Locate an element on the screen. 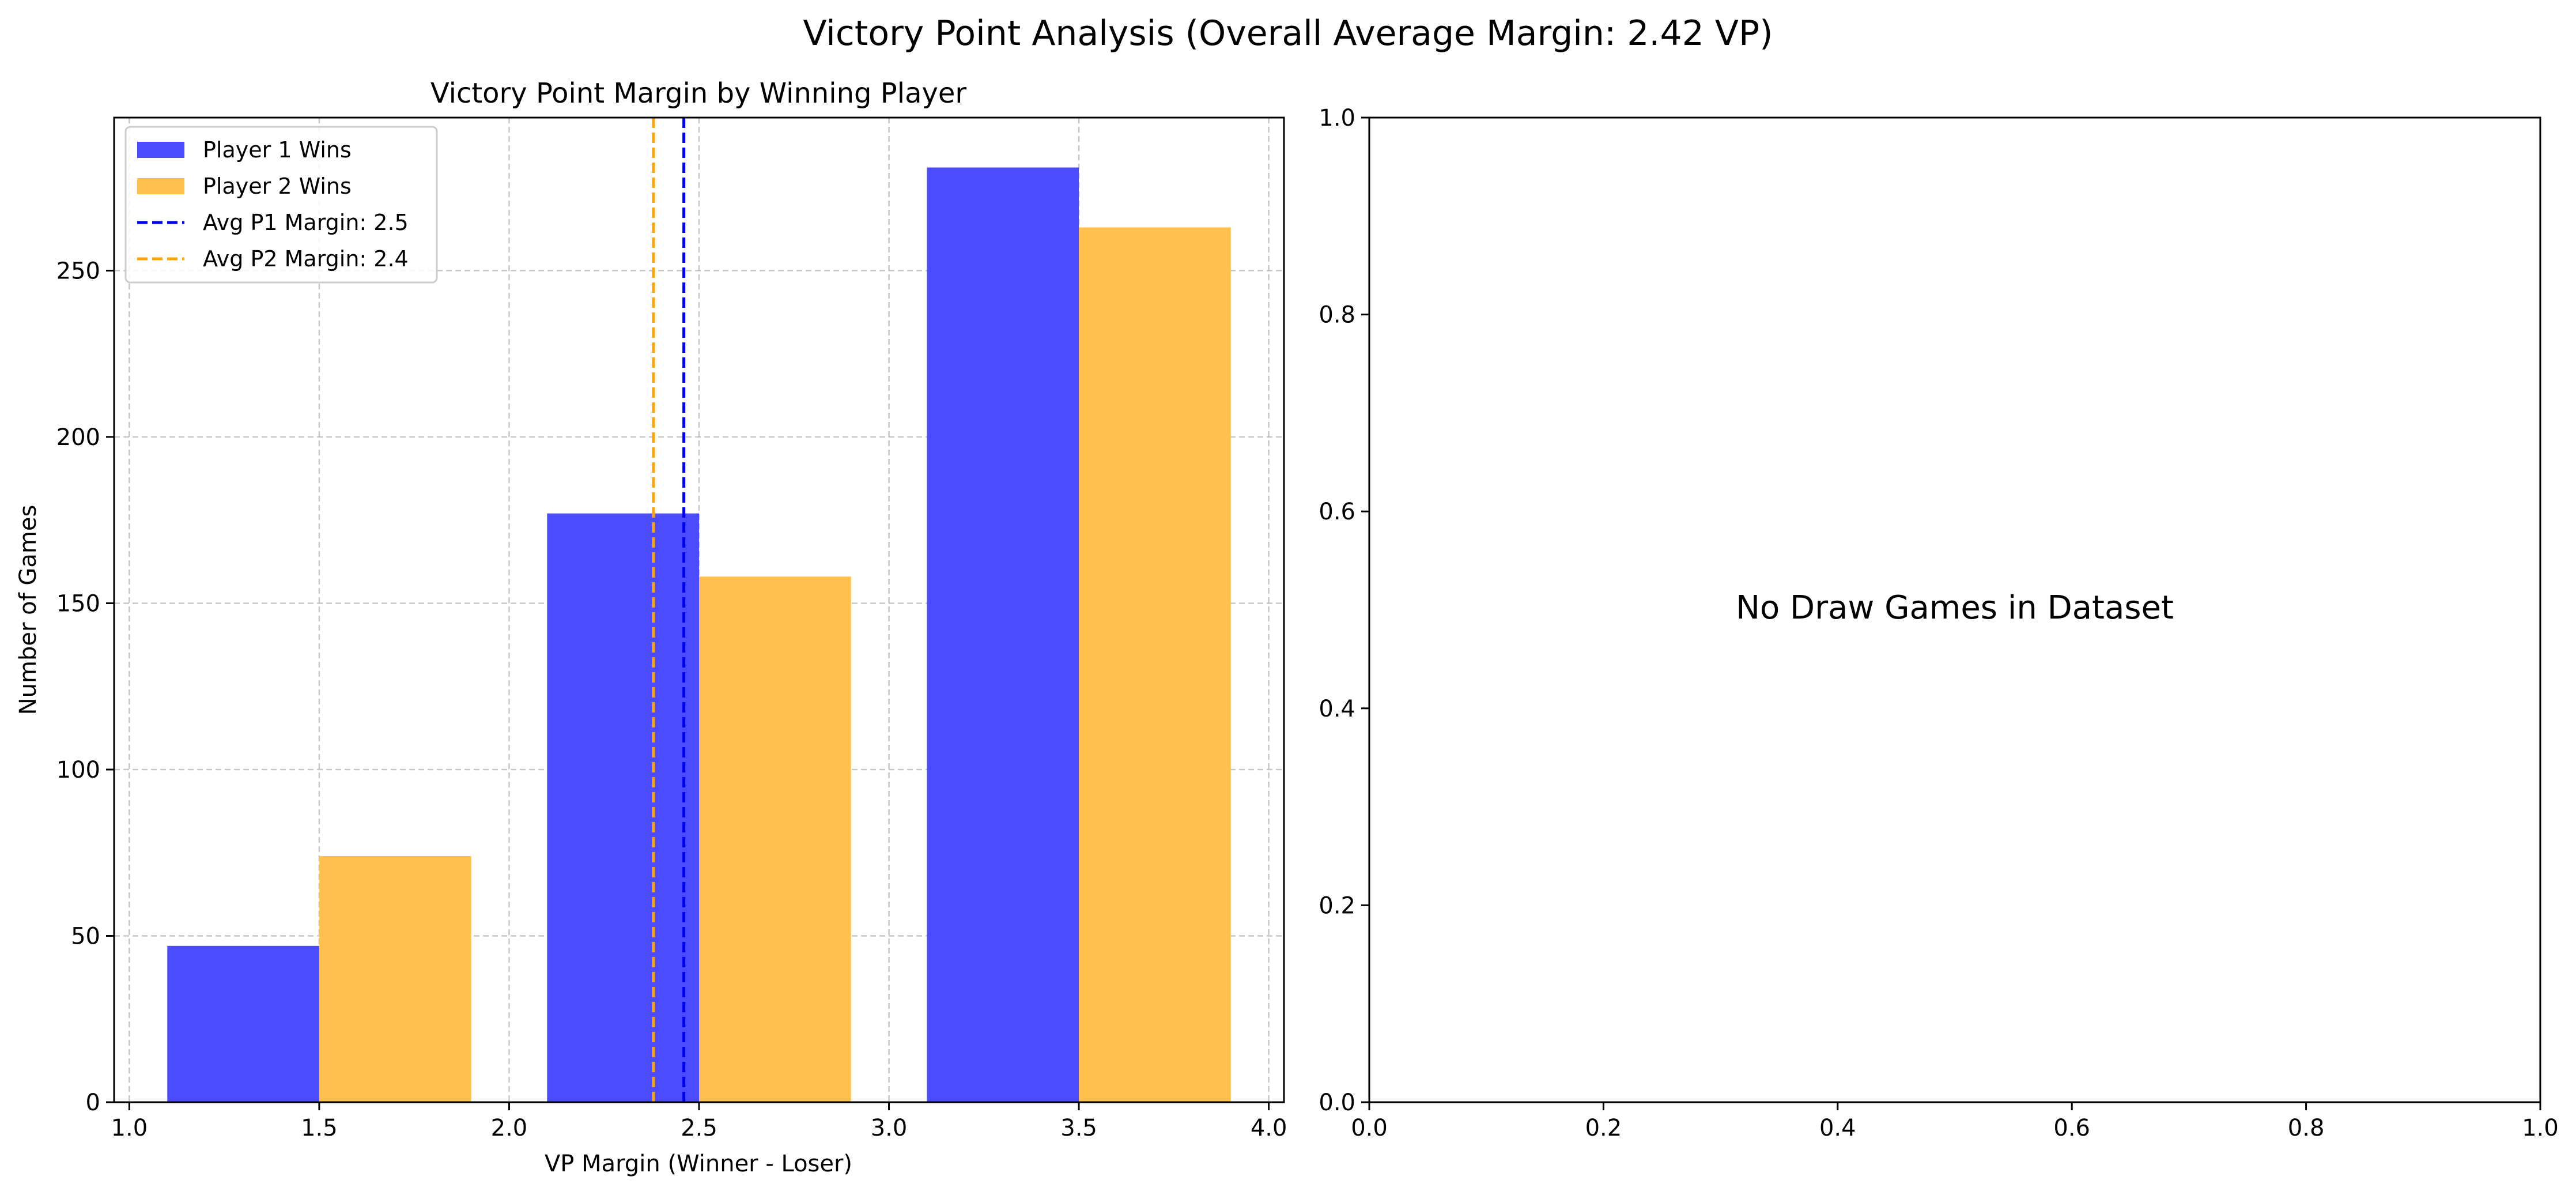  x-tick-label: 0.0 is located at coordinates (1369, 1128).